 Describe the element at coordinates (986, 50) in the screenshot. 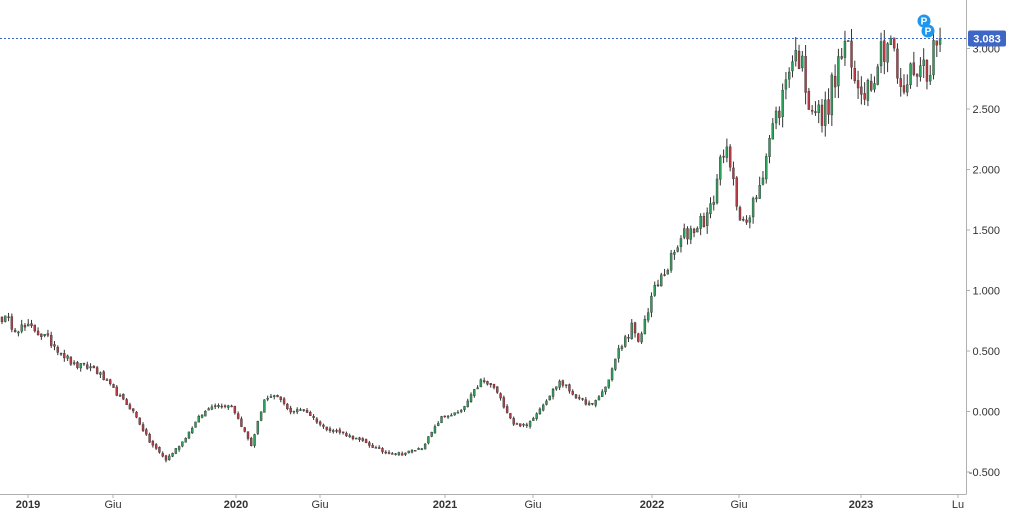

I see `y-tick-label: 3.000` at that location.